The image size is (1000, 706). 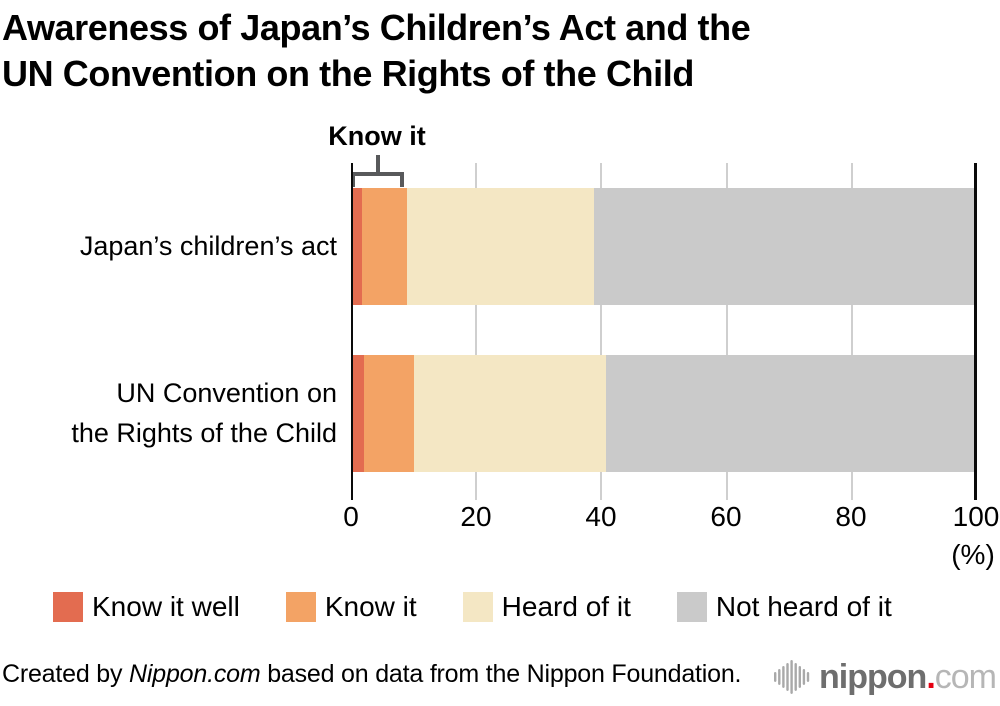 I want to click on category-label-un-convention: UN Convention on the Rights of the Child, so click(x=168, y=413).